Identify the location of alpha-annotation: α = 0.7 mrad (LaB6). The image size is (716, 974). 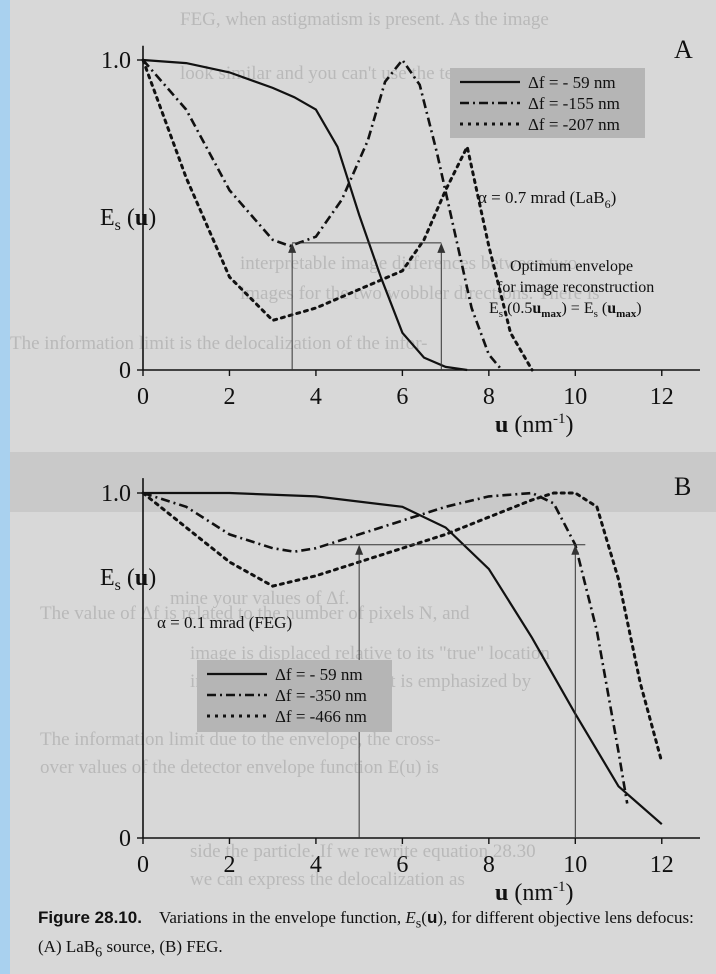
(547, 199).